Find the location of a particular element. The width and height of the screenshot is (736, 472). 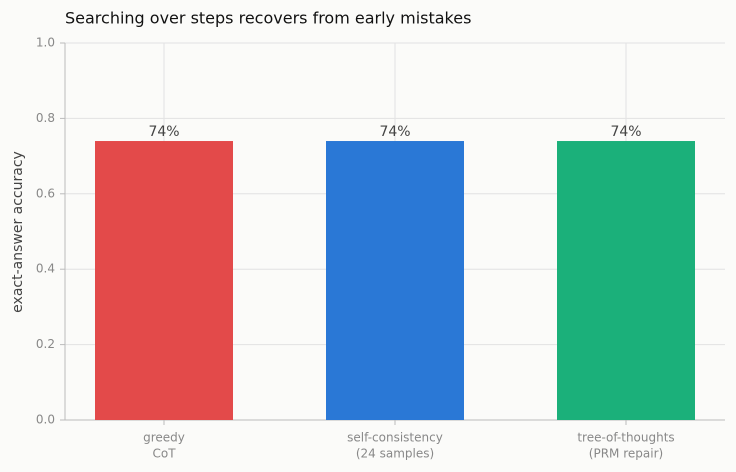

y-tick-label: 0.4 is located at coordinates (45, 269).